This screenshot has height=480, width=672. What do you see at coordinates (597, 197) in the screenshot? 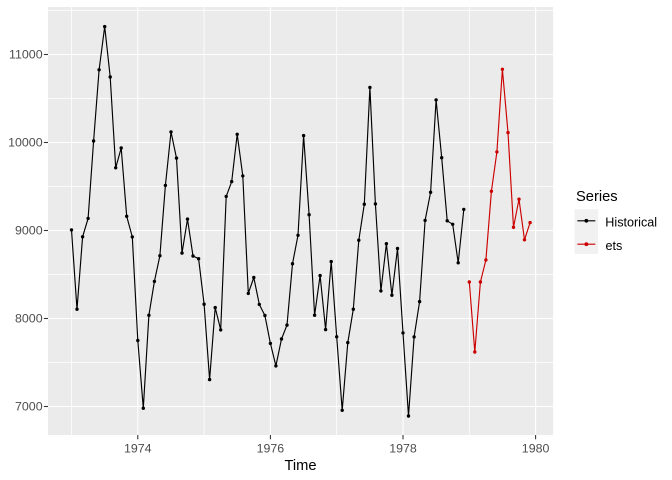
I see `svg-text: Series` at bounding box center [597, 197].